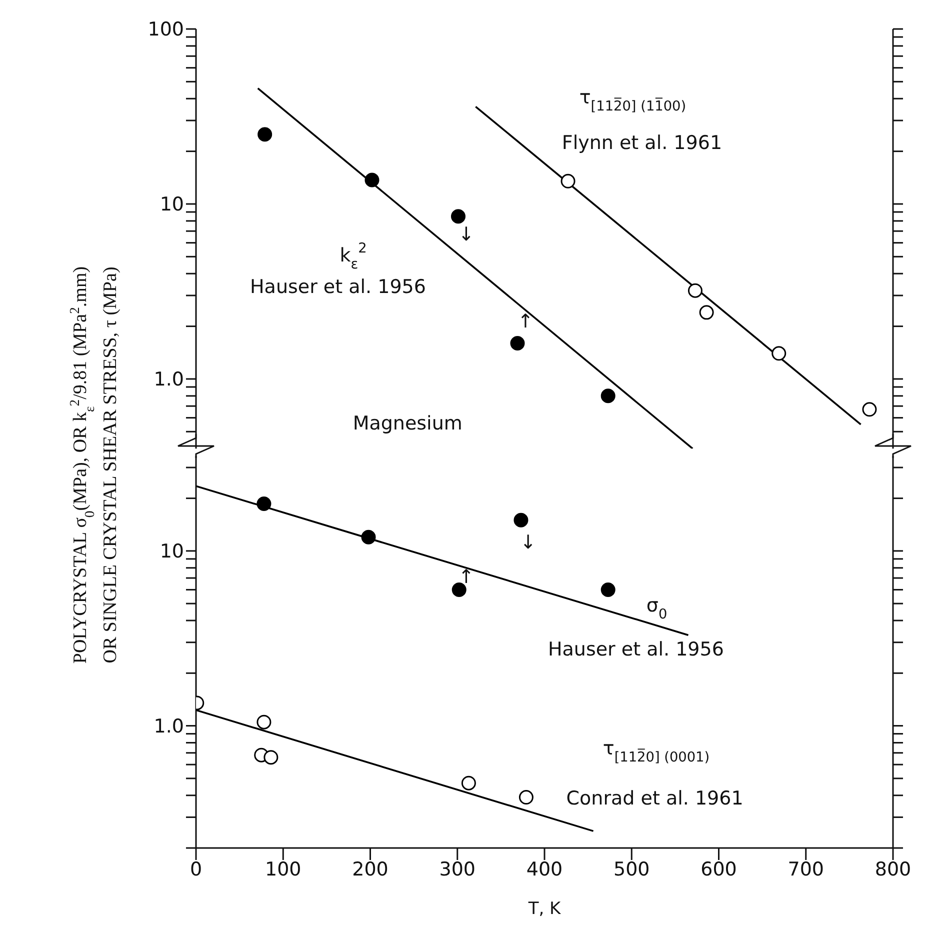  I want to click on x-tick-label: 300, so click(457, 869).